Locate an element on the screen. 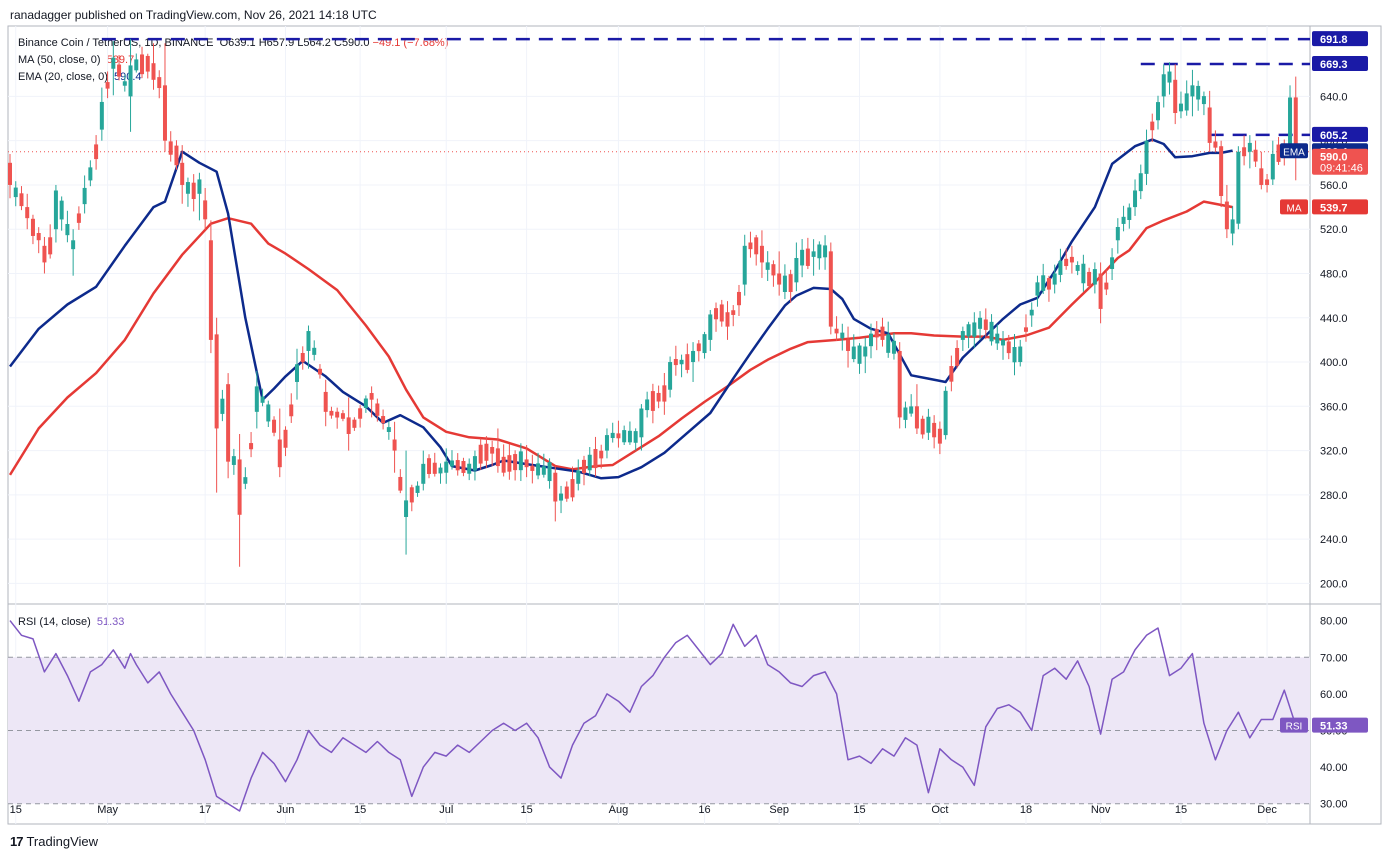  rsi-tick-label: 80.00 is located at coordinates (1334, 622).